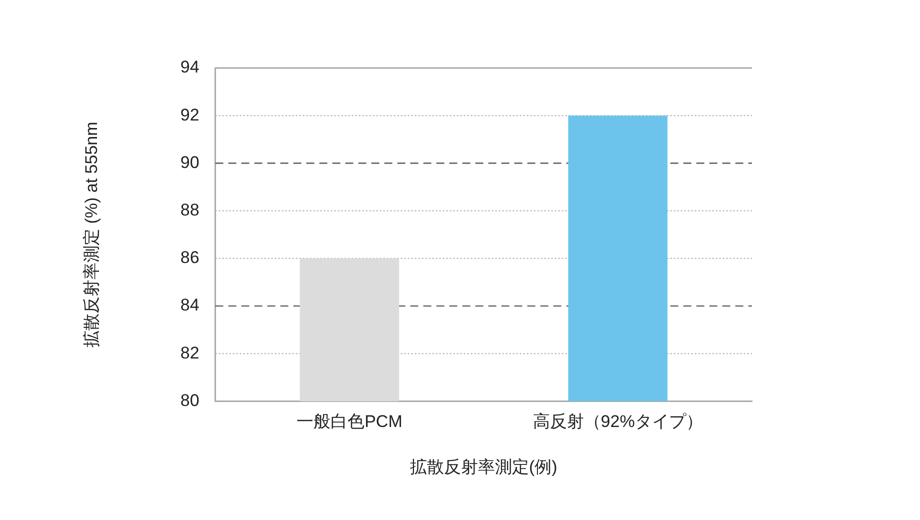  What do you see at coordinates (190, 162) in the screenshot?
I see `y-tick-label: 90` at bounding box center [190, 162].